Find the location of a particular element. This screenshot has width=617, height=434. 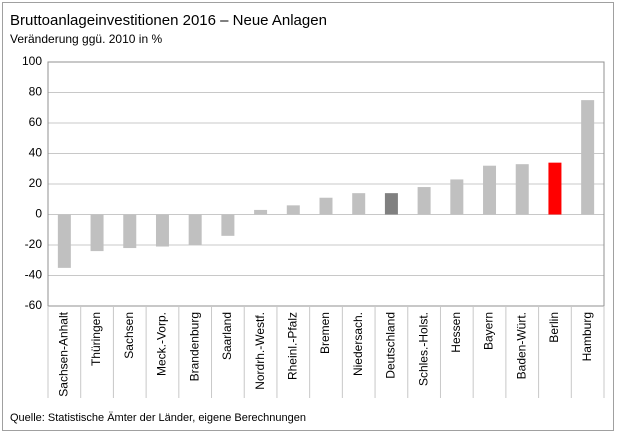

y-tick-label: -20 is located at coordinates (34, 244).